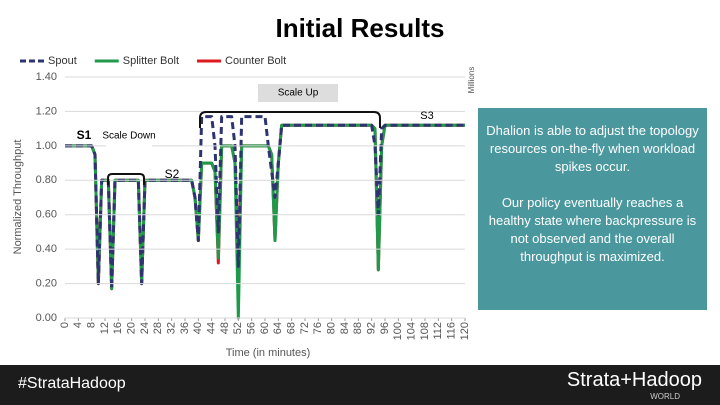 Image resolution: width=720 pixels, height=405 pixels. I want to click on annotation: Millions, so click(471, 80).